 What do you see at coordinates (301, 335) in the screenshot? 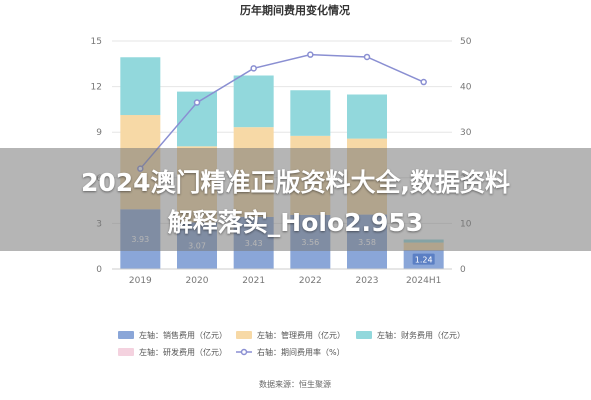
I see `legend-label: 左轴：管理费用（亿元）` at bounding box center [301, 335].